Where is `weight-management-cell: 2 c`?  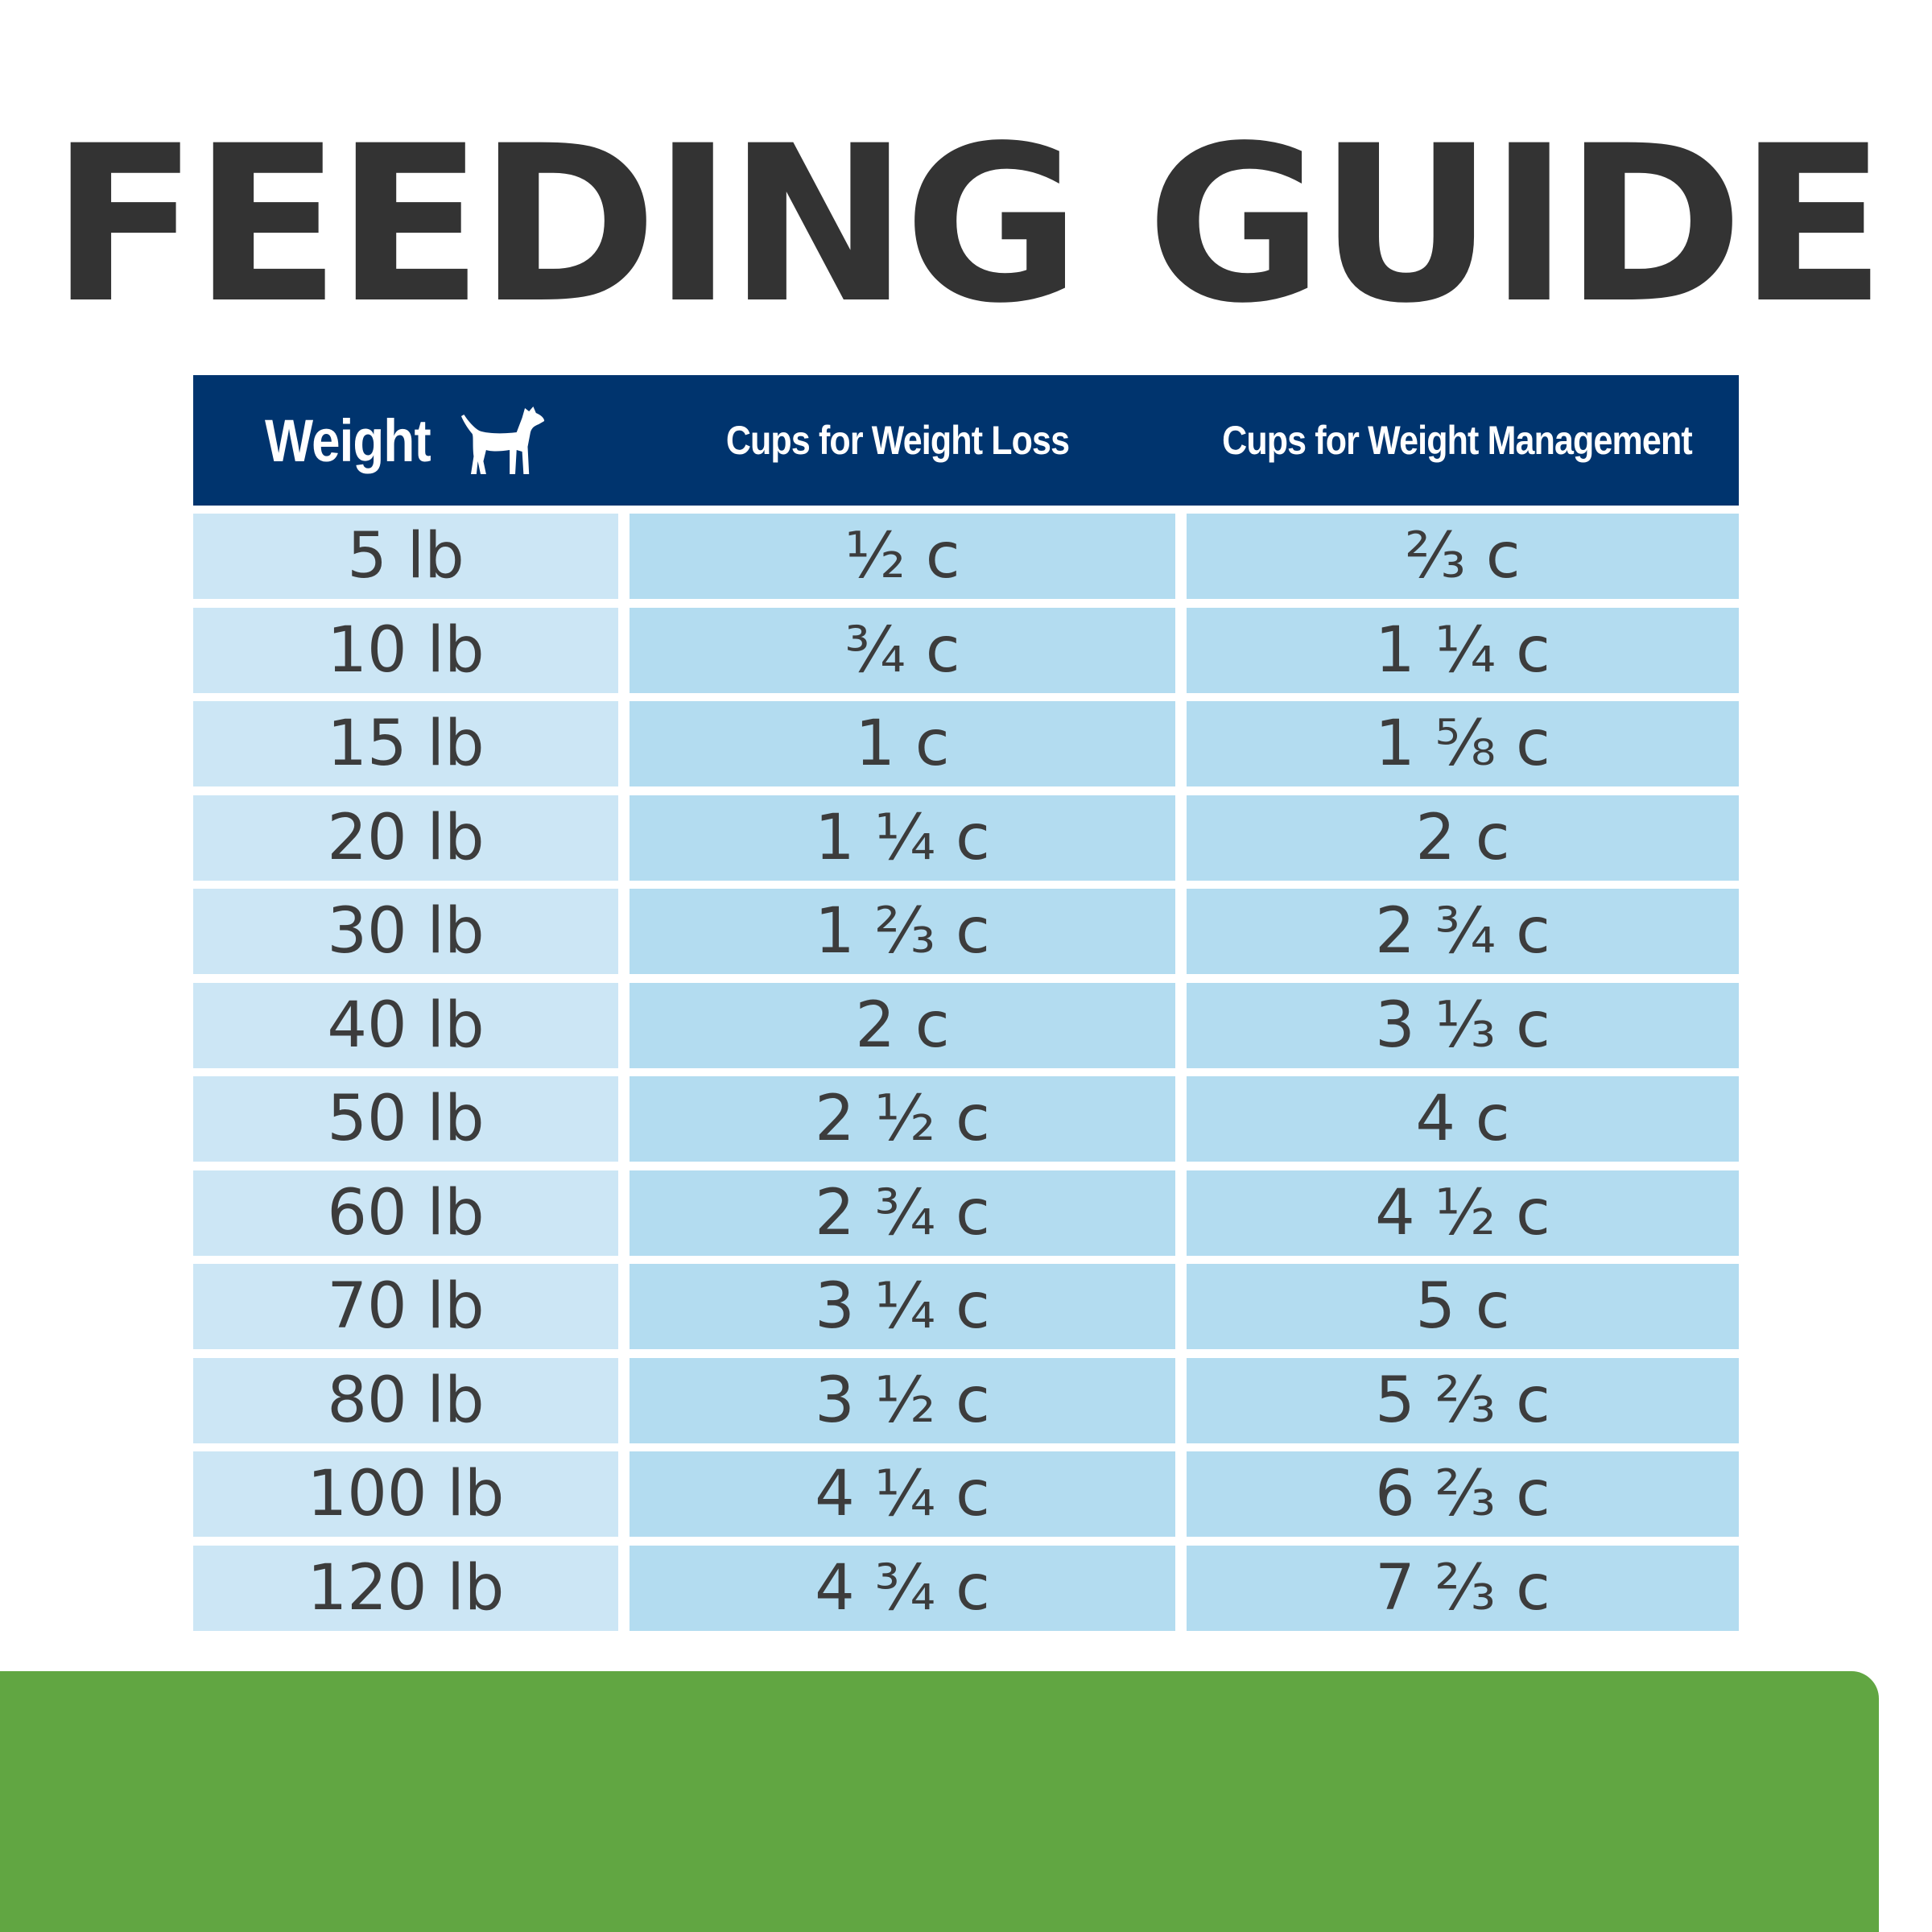
weight-management-cell: 2 c is located at coordinates (1463, 838).